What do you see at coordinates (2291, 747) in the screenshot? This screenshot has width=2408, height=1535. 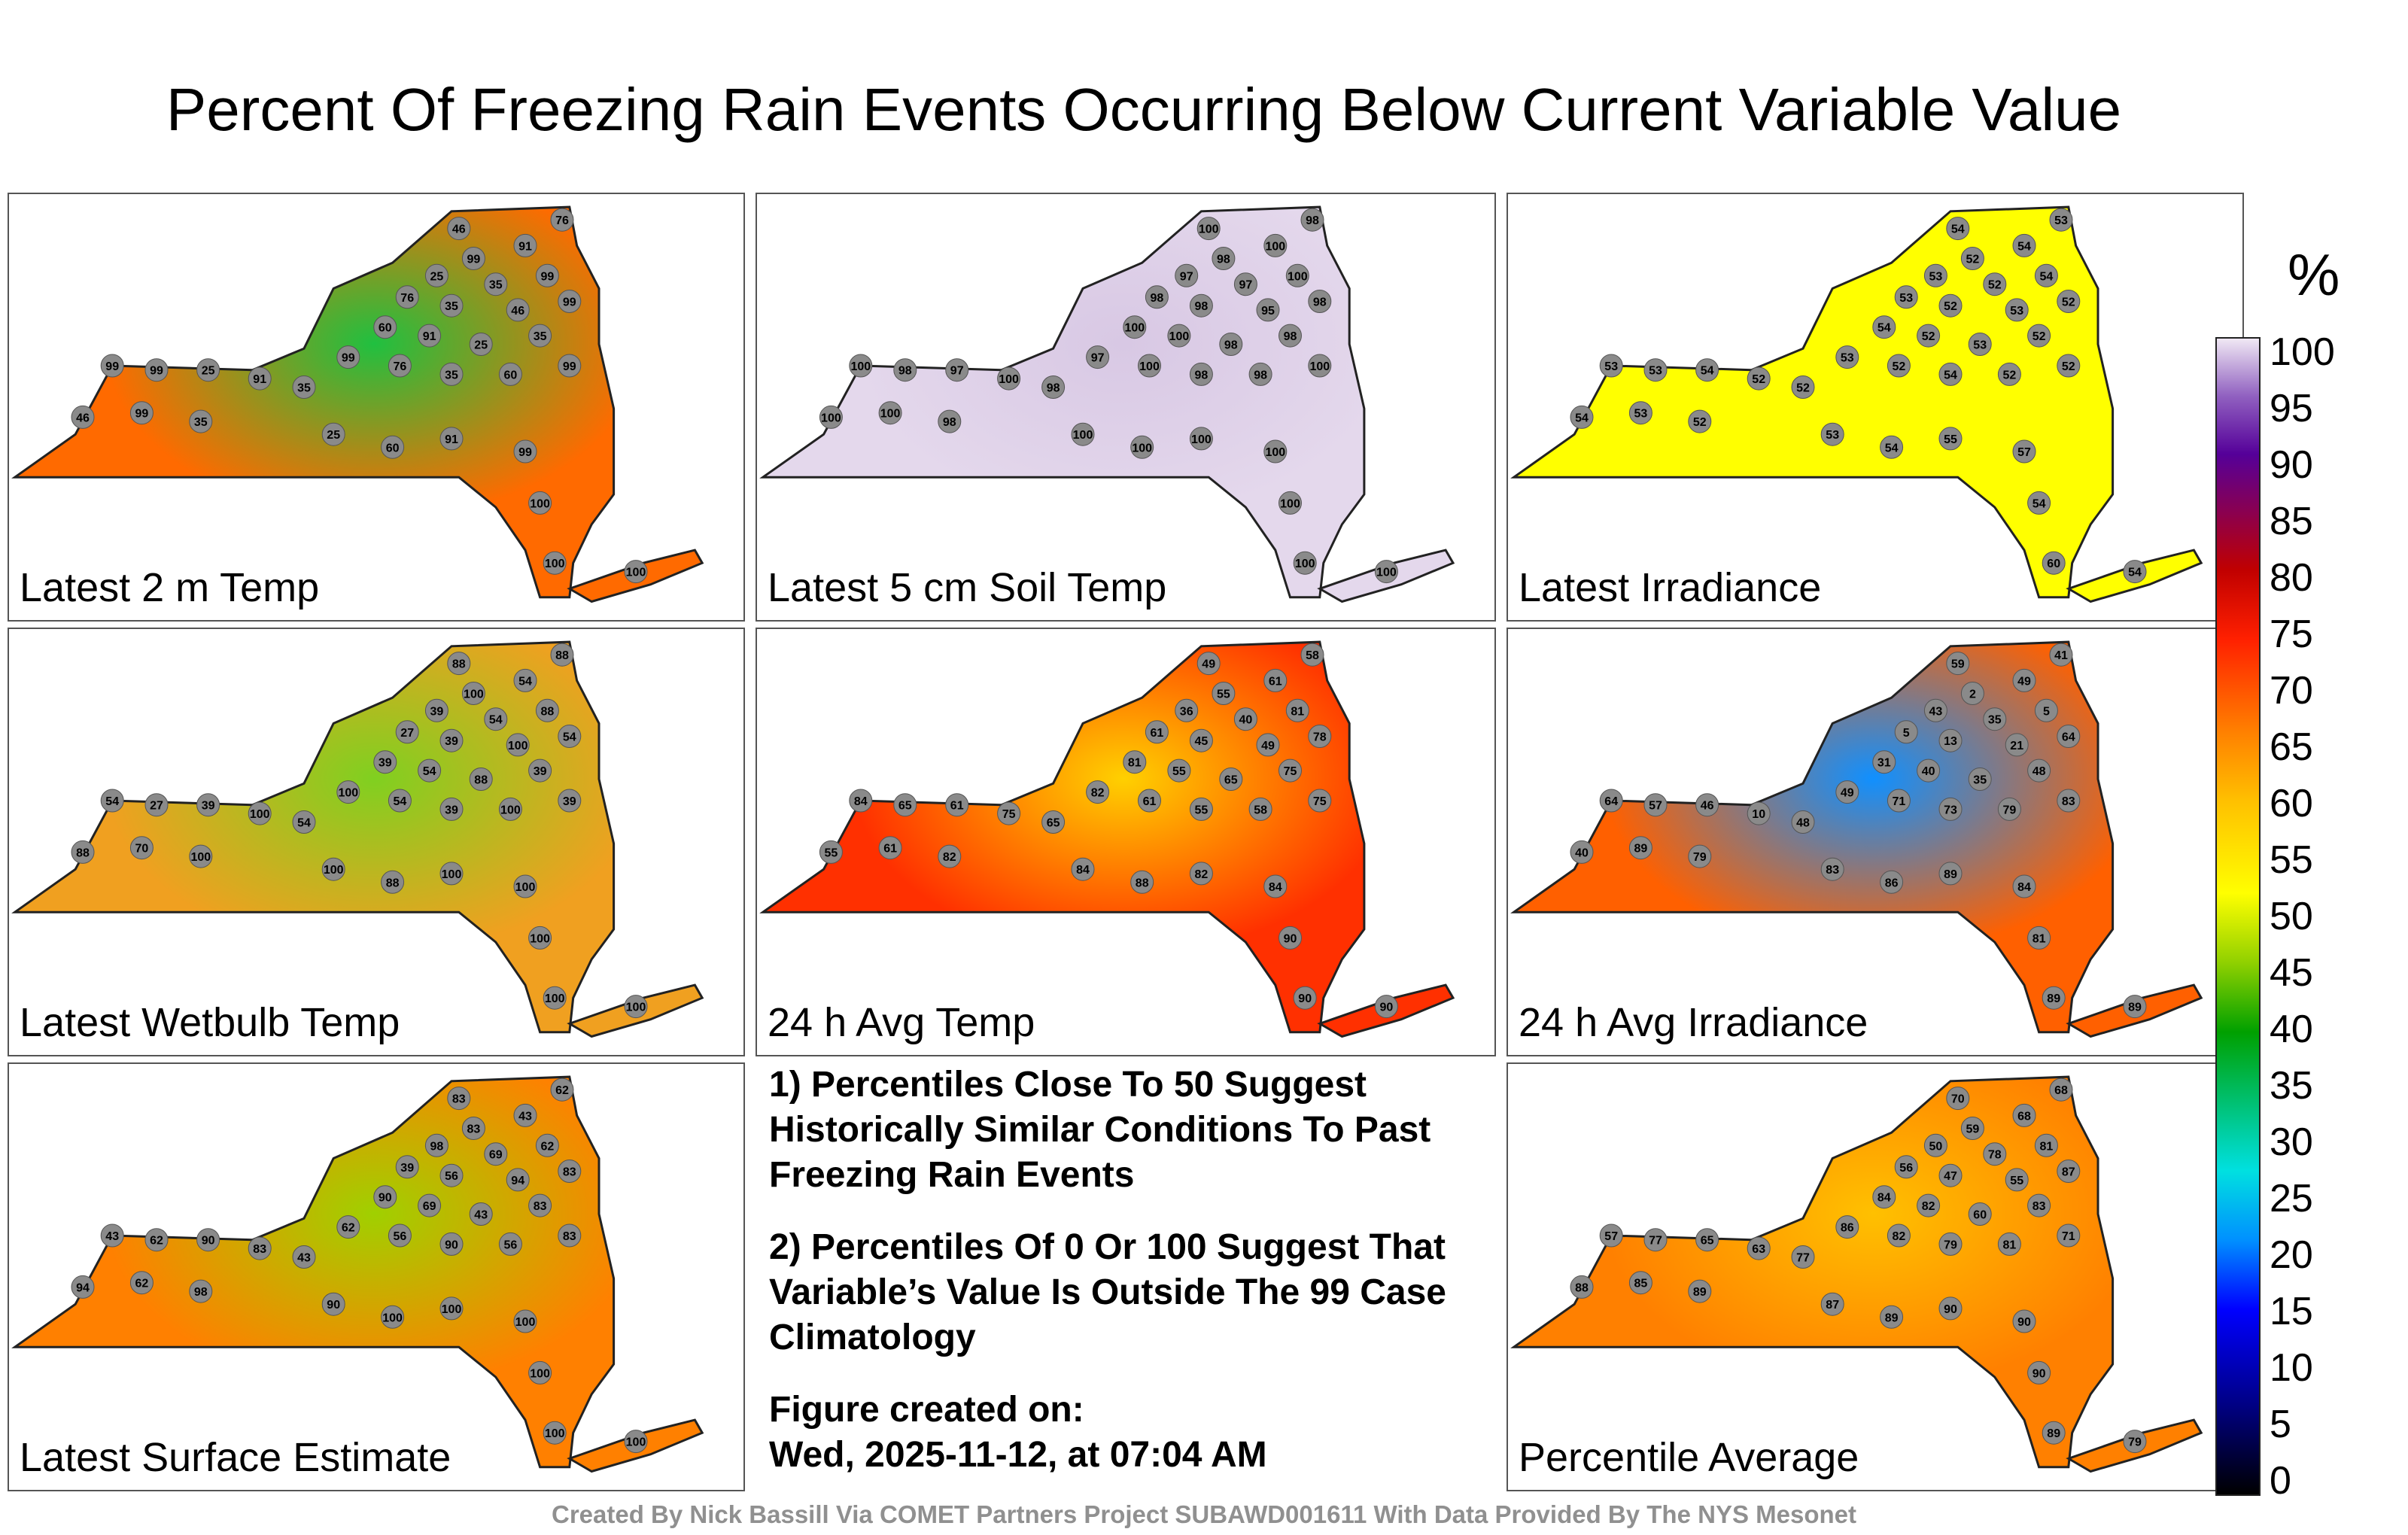 I see `colorbar-tick: 65` at bounding box center [2291, 747].